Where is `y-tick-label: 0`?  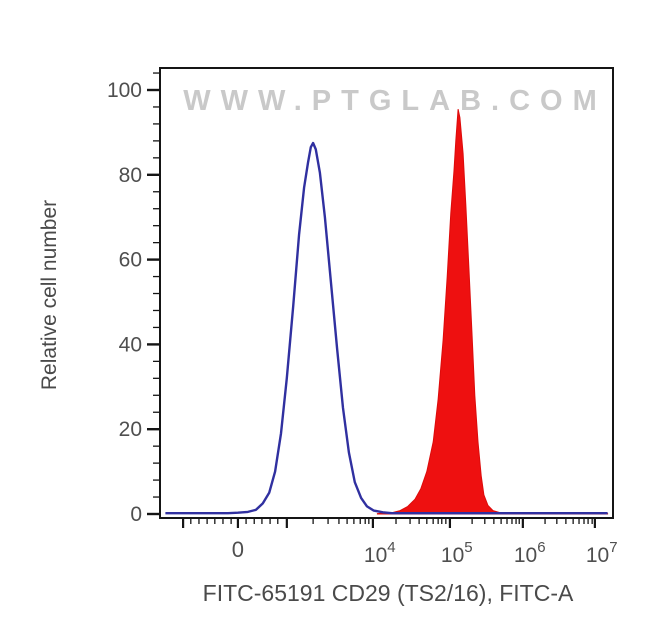
y-tick-label: 0 is located at coordinates (136, 514).